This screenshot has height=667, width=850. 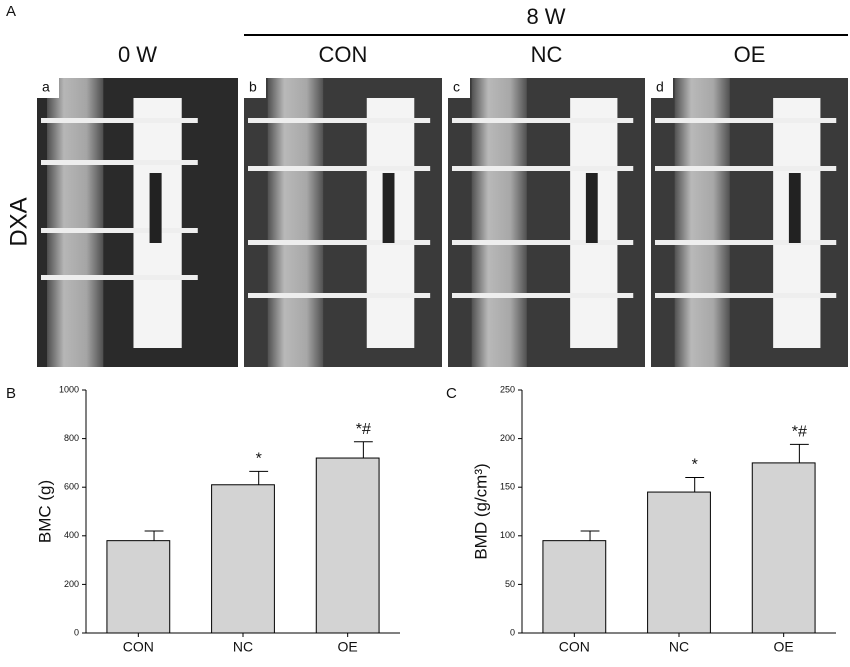 What do you see at coordinates (507, 487) in the screenshot?
I see `y-tick-label: 150` at bounding box center [507, 487].